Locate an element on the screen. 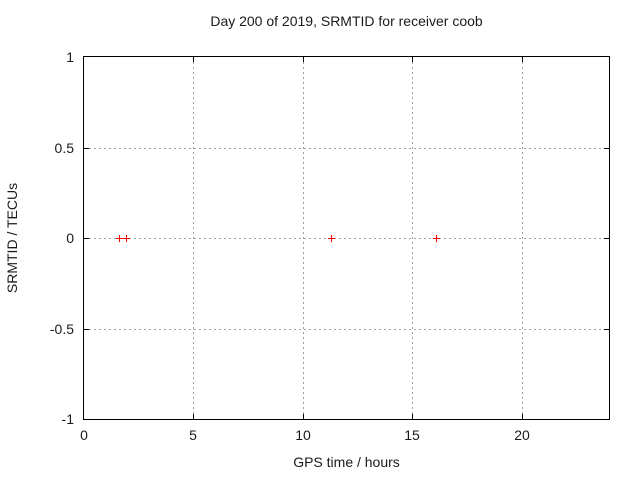 The height and width of the screenshot is (480, 640). y-tick-label: 0 is located at coordinates (70, 238).